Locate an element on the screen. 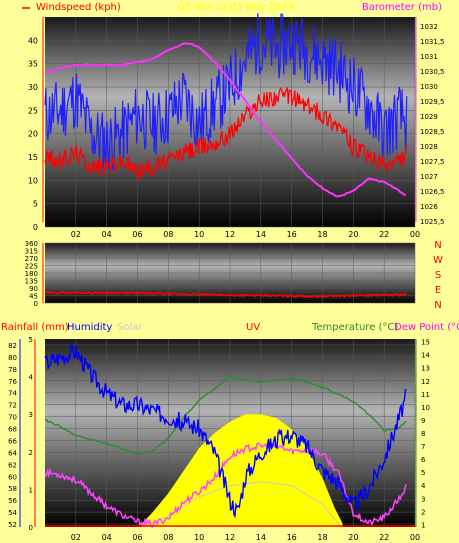 The image size is (459, 543). direction-series-line is located at coordinates (225, 294).